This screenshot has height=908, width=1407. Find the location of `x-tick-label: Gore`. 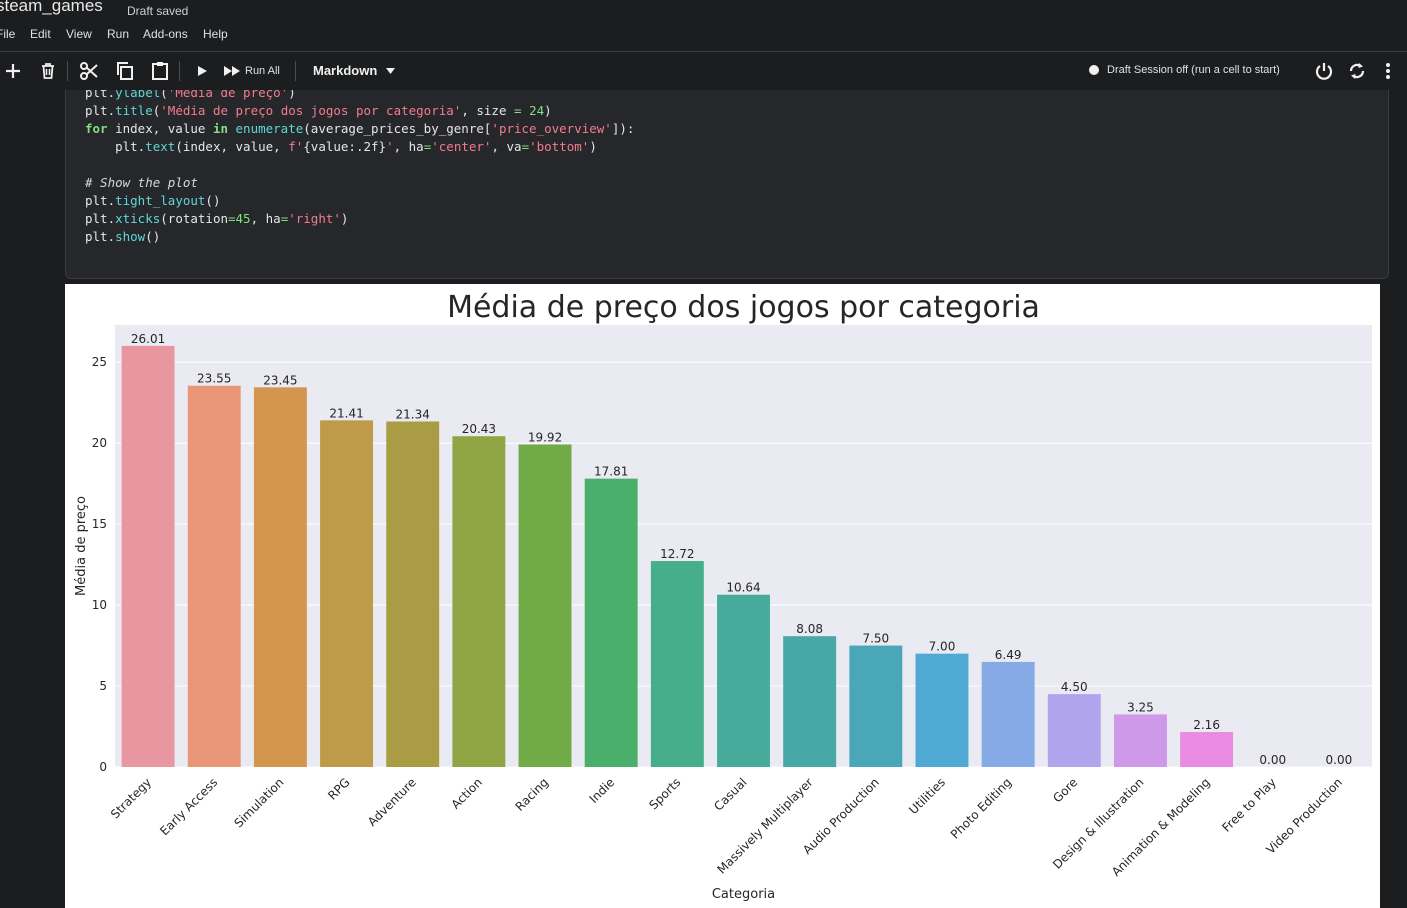

x-tick-label: Gore is located at coordinates (1065, 790).